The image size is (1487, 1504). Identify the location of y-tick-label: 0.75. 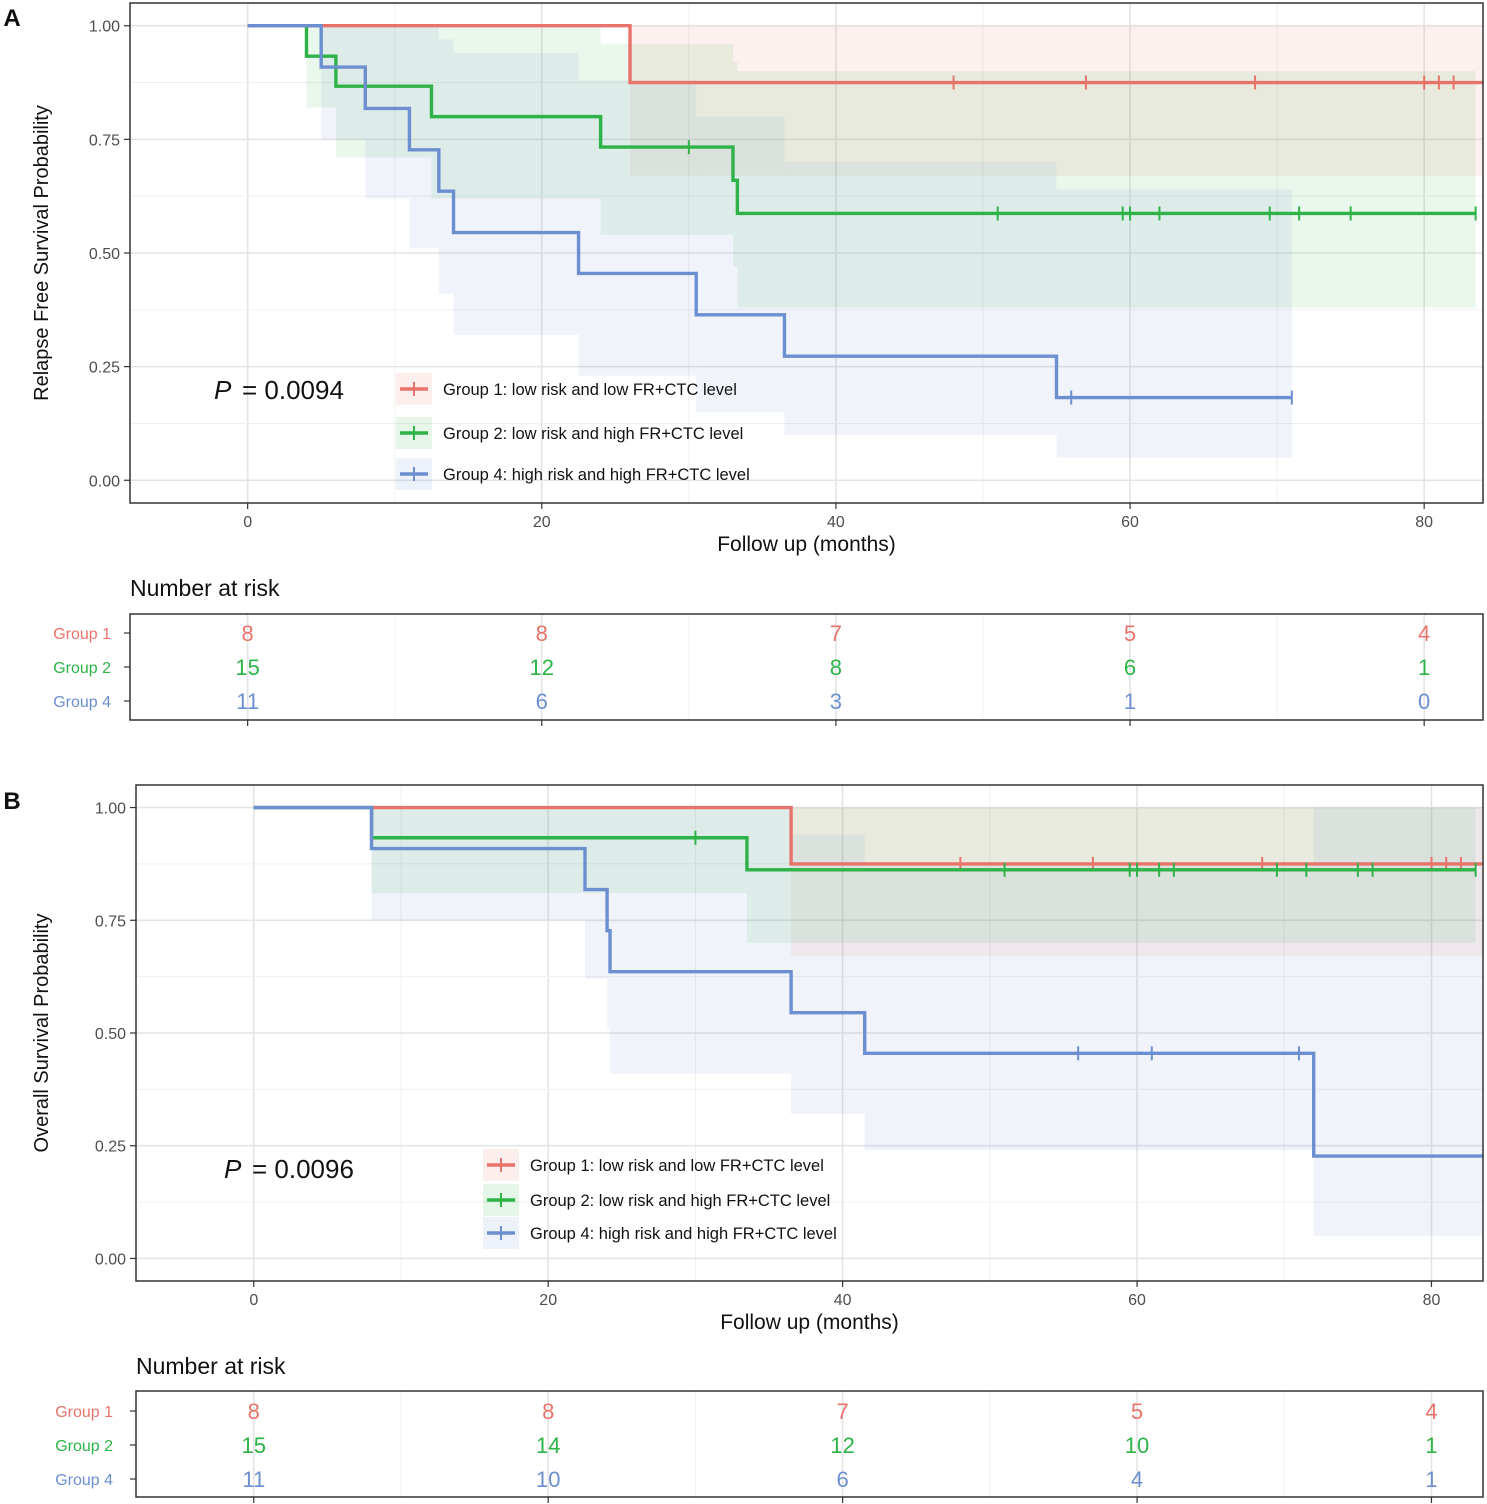
(110, 921).